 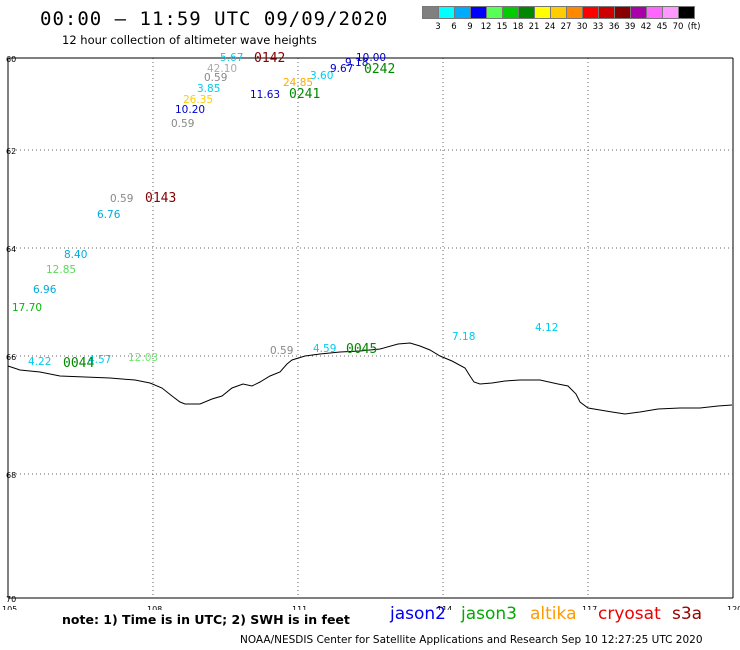 What do you see at coordinates (454, 27) in the screenshot?
I see `legend-label: 6` at bounding box center [454, 27].